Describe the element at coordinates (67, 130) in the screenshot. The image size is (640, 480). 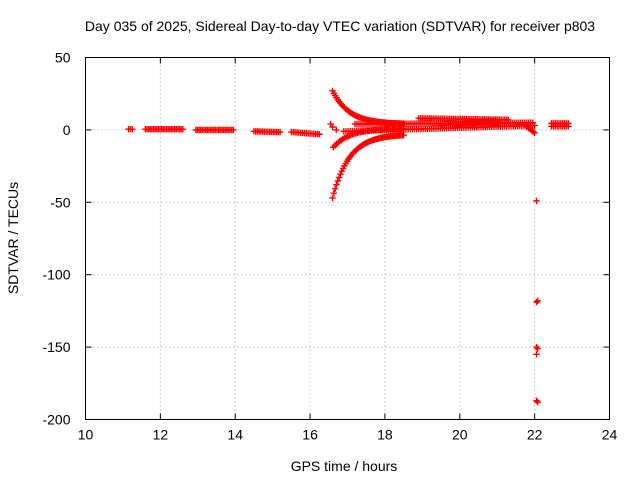
I see `y-tick-label: 0` at that location.